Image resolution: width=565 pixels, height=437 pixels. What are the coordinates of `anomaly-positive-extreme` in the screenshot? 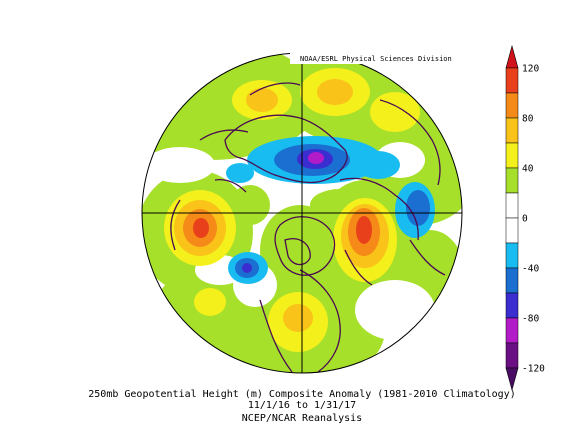 It's located at (282, 230).